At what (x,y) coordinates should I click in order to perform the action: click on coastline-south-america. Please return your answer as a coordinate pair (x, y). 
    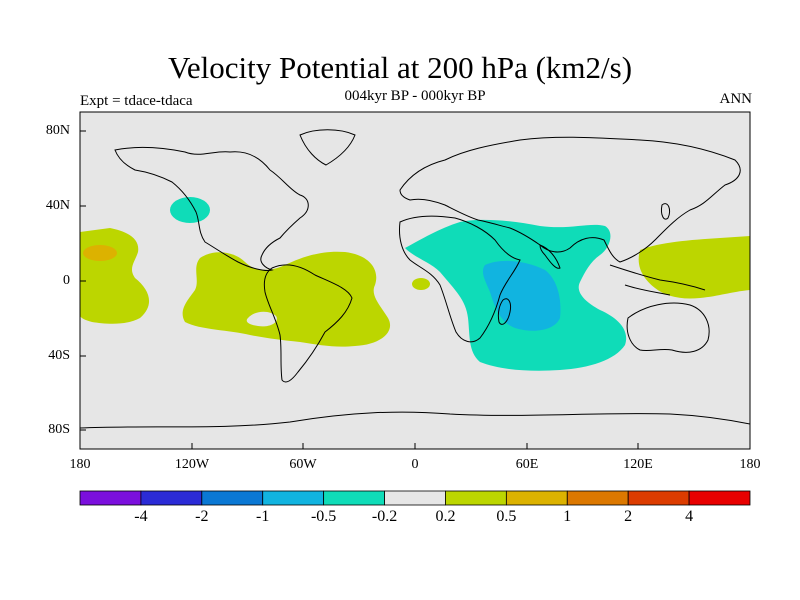
    Looking at the image, I should click on (308, 323).